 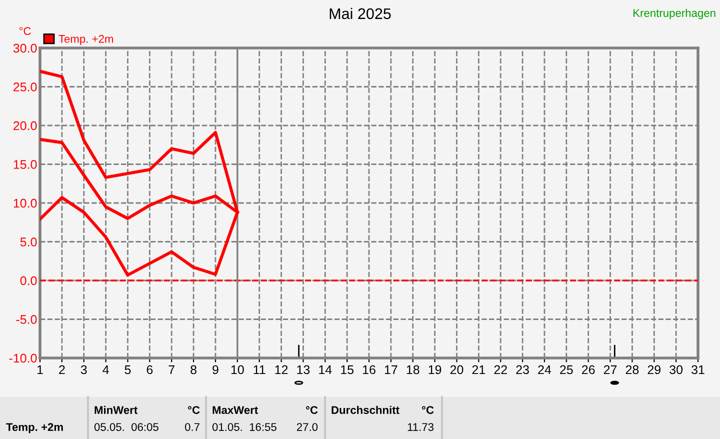 I want to click on x-tick-label: 3, so click(x=83, y=369).